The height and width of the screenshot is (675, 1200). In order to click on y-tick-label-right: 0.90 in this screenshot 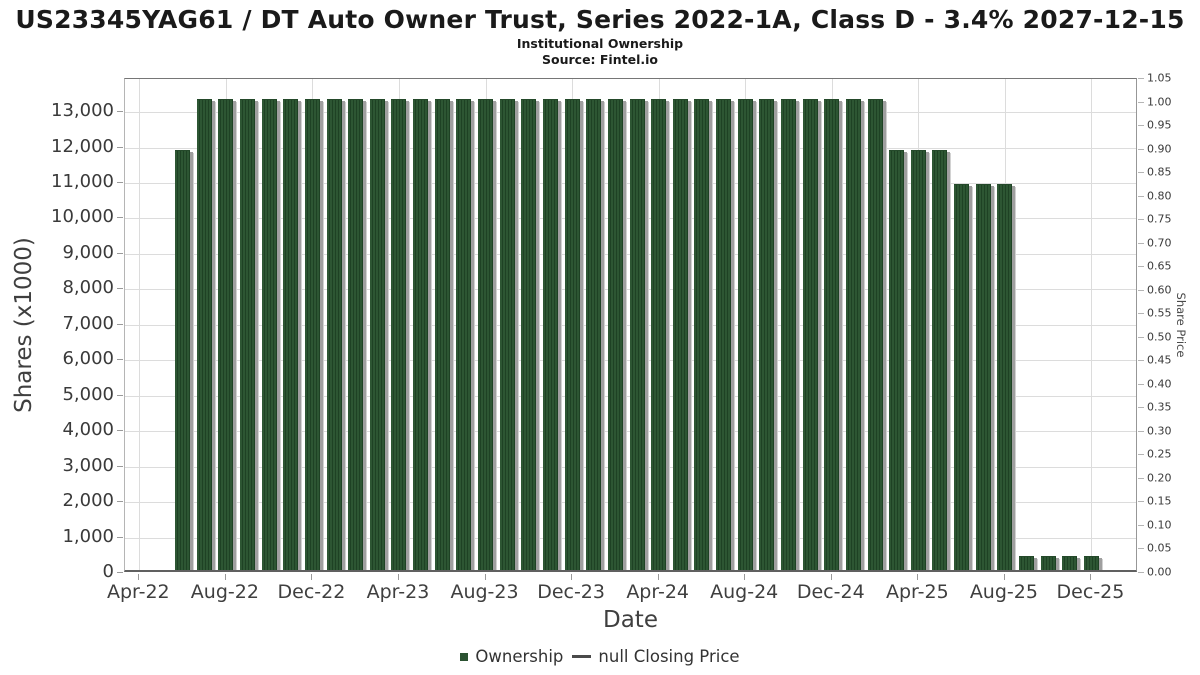, I will do `click(1159, 149)`.